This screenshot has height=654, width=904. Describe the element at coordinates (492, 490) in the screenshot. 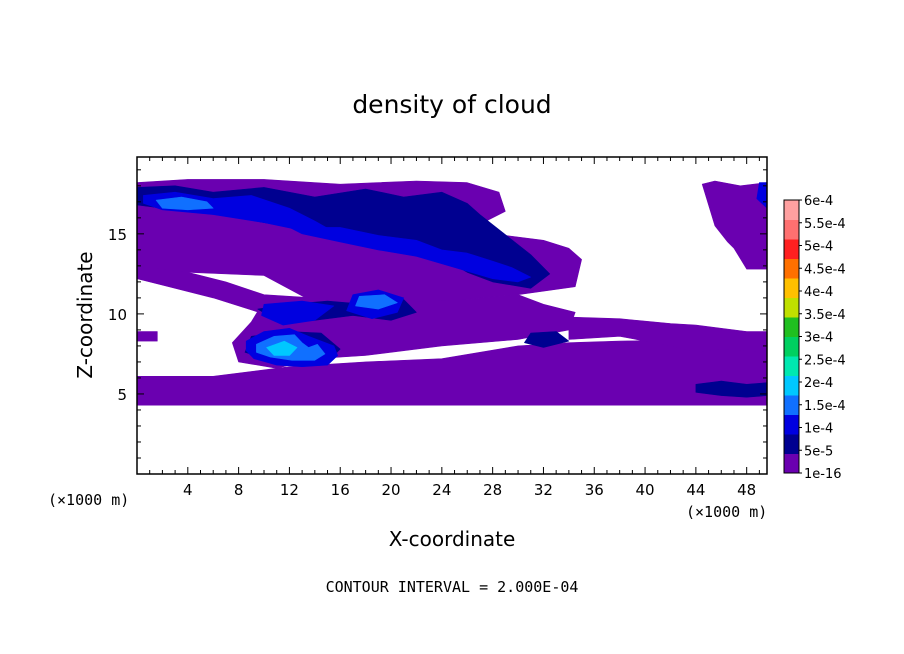

I see `x-tick-label: 28` at that location.